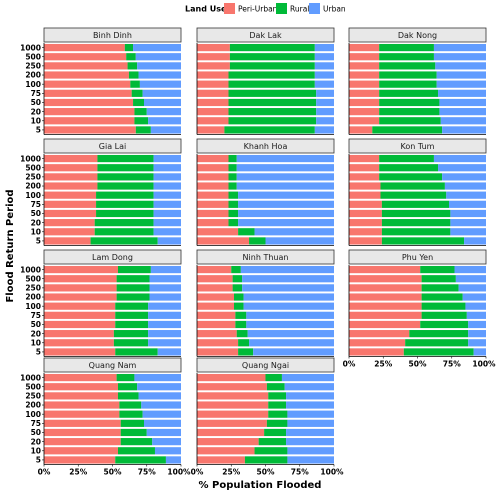 The height and width of the screenshot is (492, 500). What do you see at coordinates (258, 9) in the screenshot?
I see `legend-label-peri-urban: Peri-Urban` at bounding box center [258, 9].